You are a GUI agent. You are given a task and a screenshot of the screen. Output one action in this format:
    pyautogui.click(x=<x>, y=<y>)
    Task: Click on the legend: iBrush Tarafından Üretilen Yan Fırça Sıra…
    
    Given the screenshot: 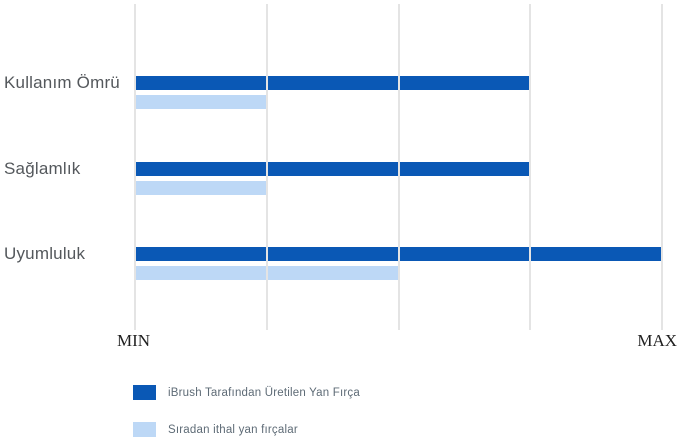 What is the action you would take?
    pyautogui.click(x=246, y=415)
    